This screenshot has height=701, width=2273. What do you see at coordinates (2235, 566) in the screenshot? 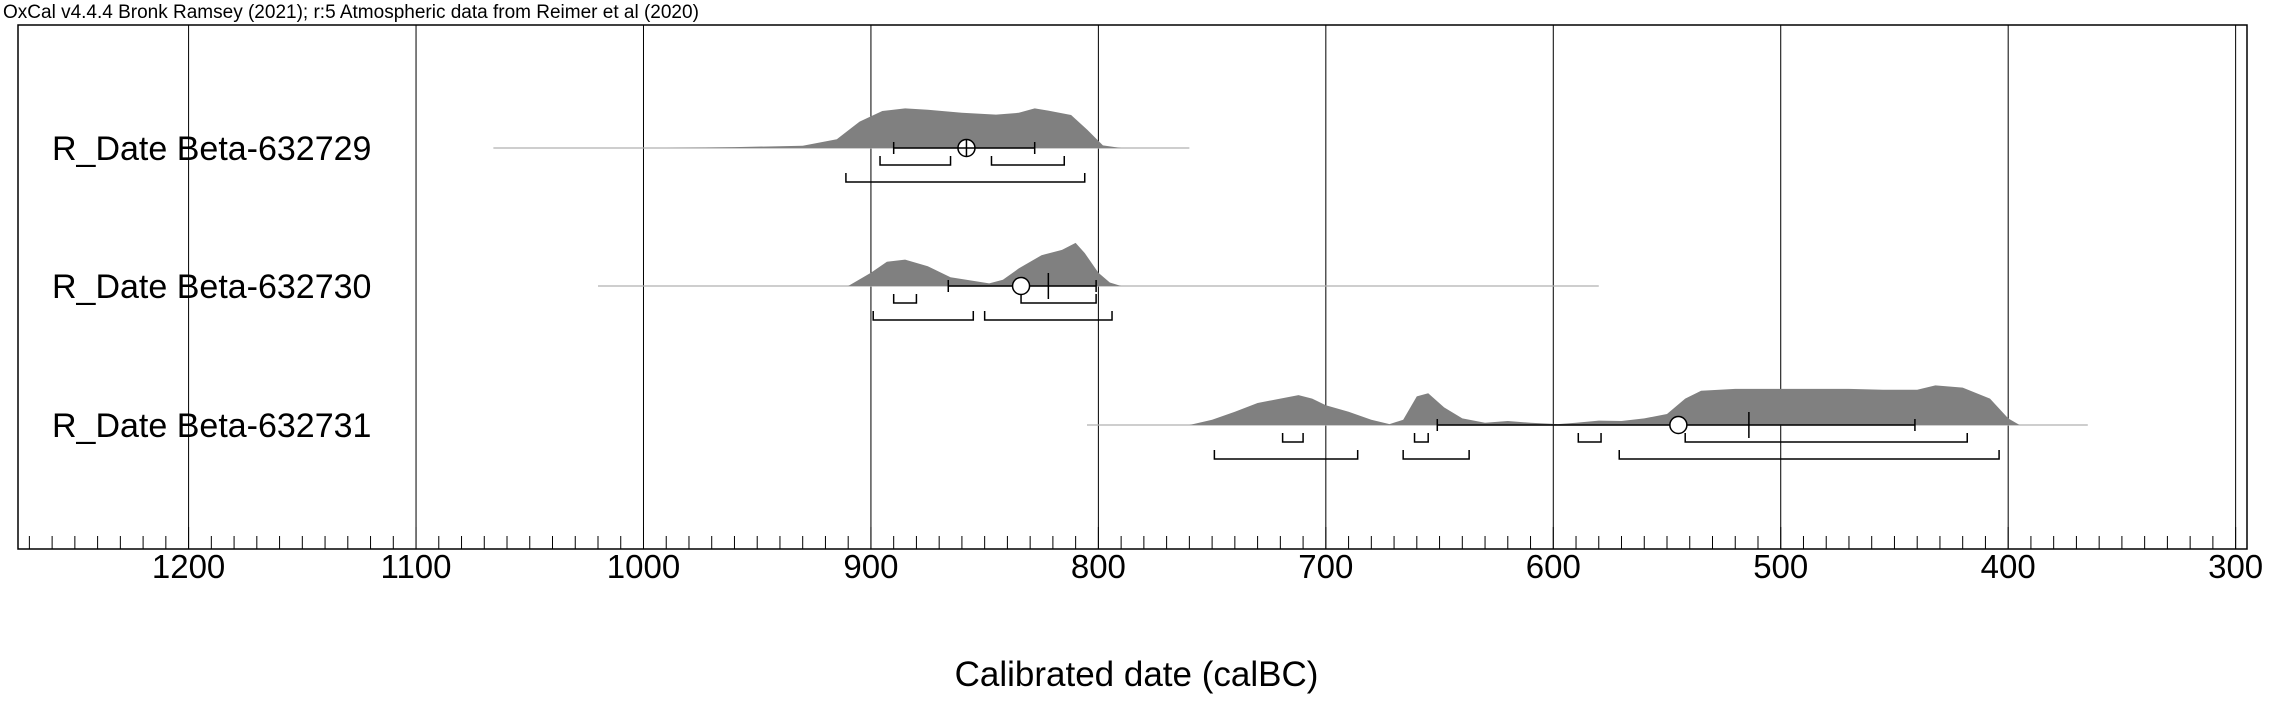
I see `tick-label: 300` at bounding box center [2235, 566].